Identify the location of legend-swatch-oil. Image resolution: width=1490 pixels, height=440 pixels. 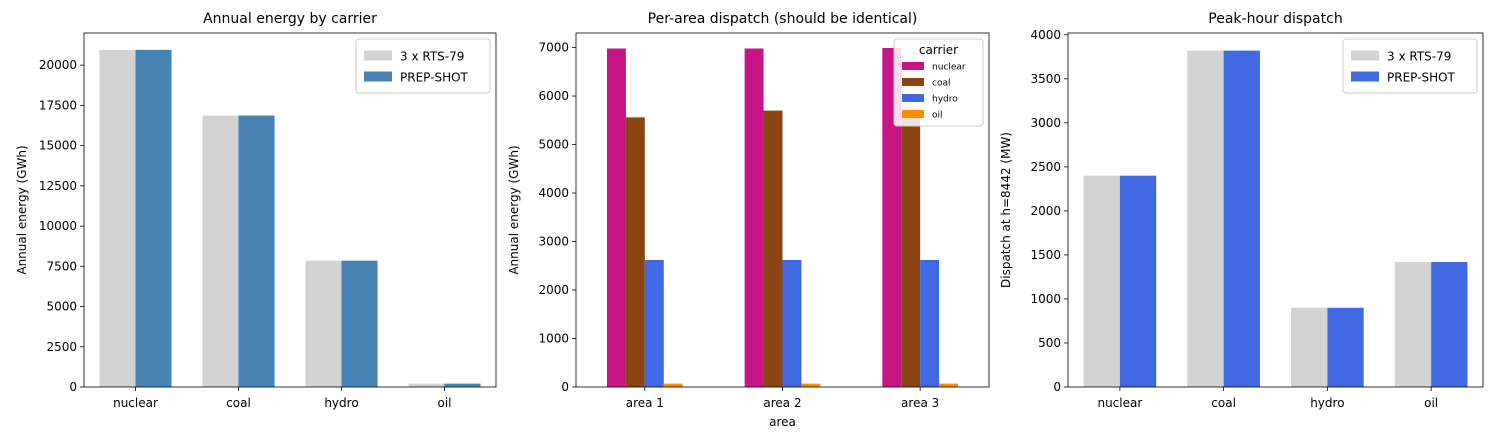
(913, 114).